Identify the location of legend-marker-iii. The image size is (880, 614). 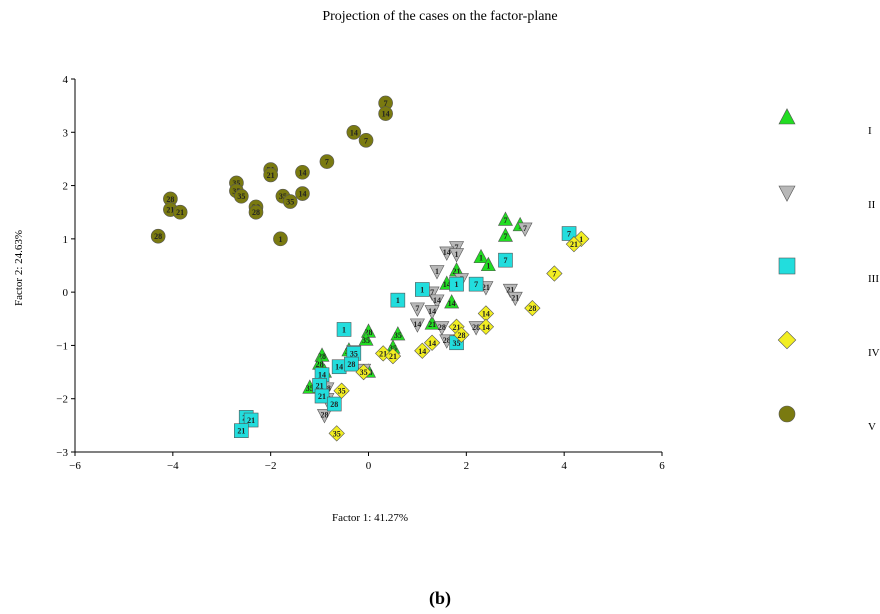
(787, 266).